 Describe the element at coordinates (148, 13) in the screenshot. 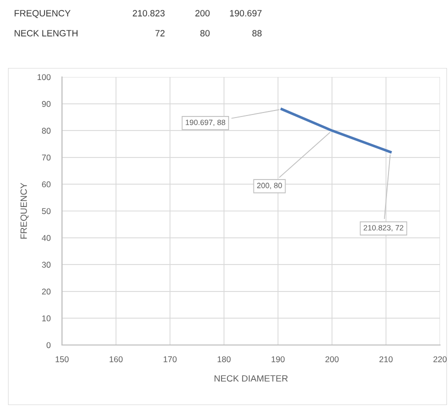

I see `text: 210.823` at that location.